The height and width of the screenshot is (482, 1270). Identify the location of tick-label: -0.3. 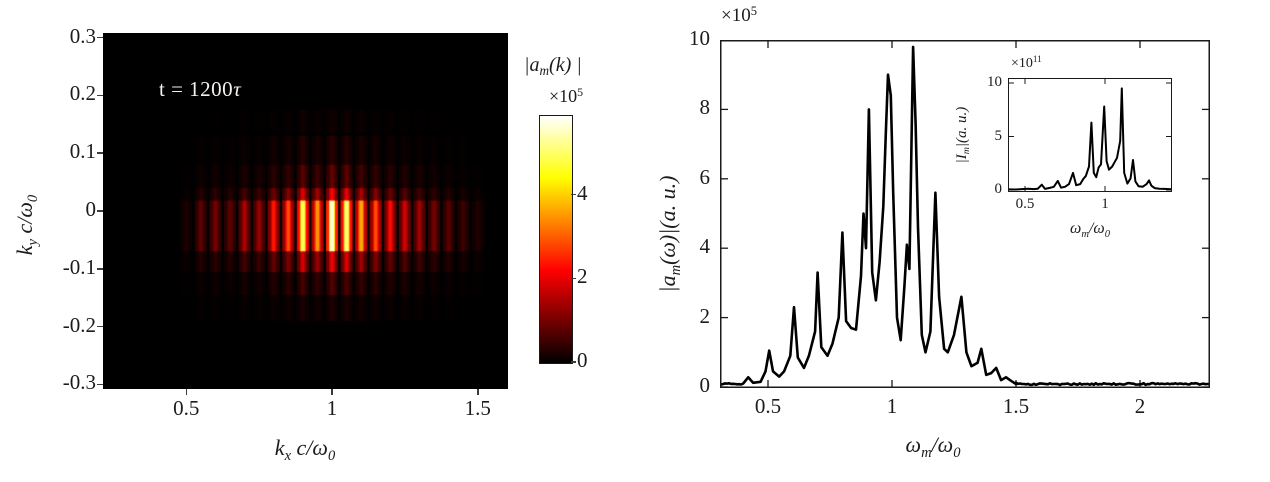
(79, 382).